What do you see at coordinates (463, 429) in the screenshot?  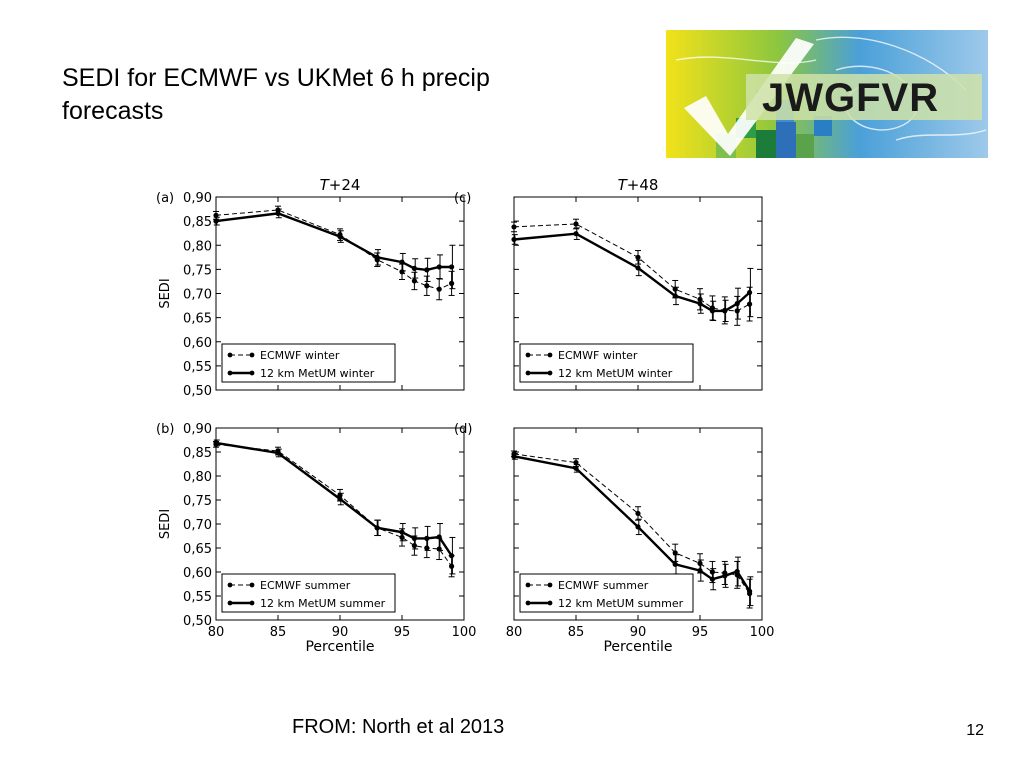 I see `panel-label: (d)` at bounding box center [463, 429].